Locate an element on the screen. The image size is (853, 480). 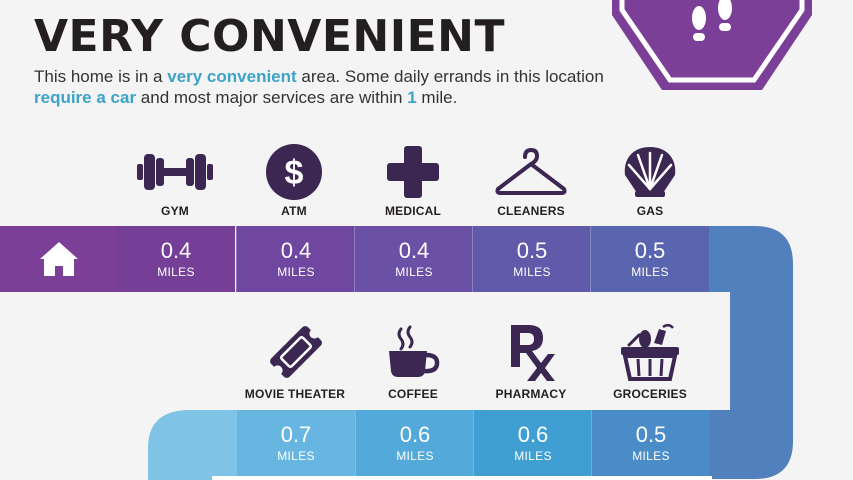
shell-icon is located at coordinates (650, 172).